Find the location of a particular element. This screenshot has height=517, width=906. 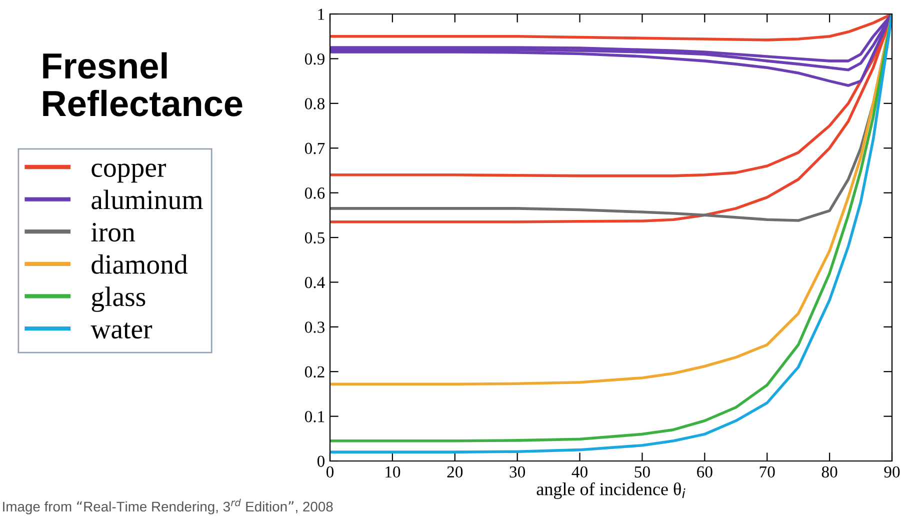

legend-label: water is located at coordinates (121, 330).